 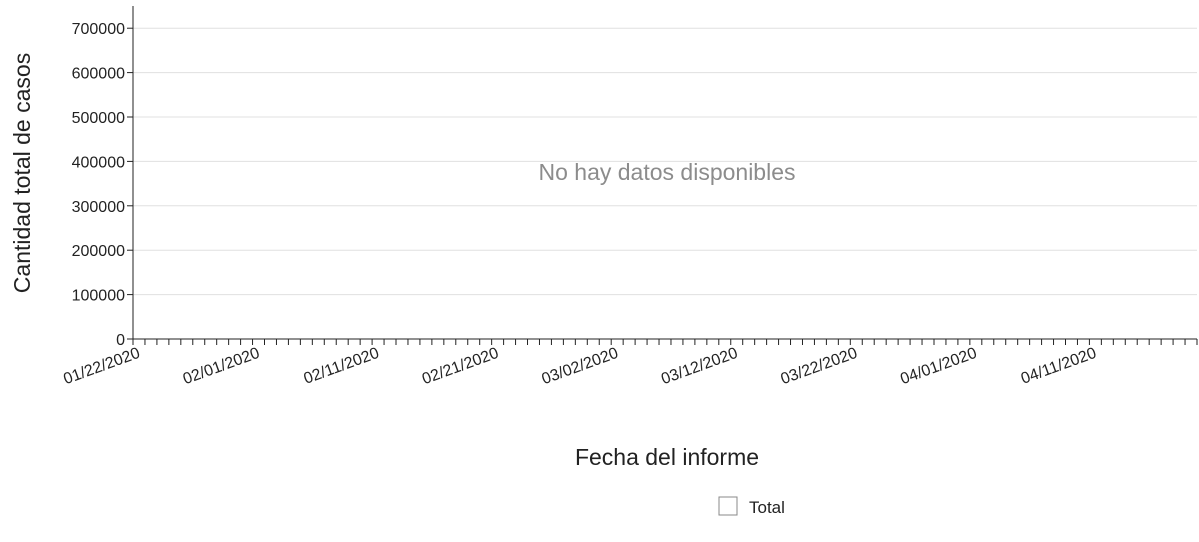 I want to click on x-tick-label: 03/02/2020, so click(x=580, y=366).